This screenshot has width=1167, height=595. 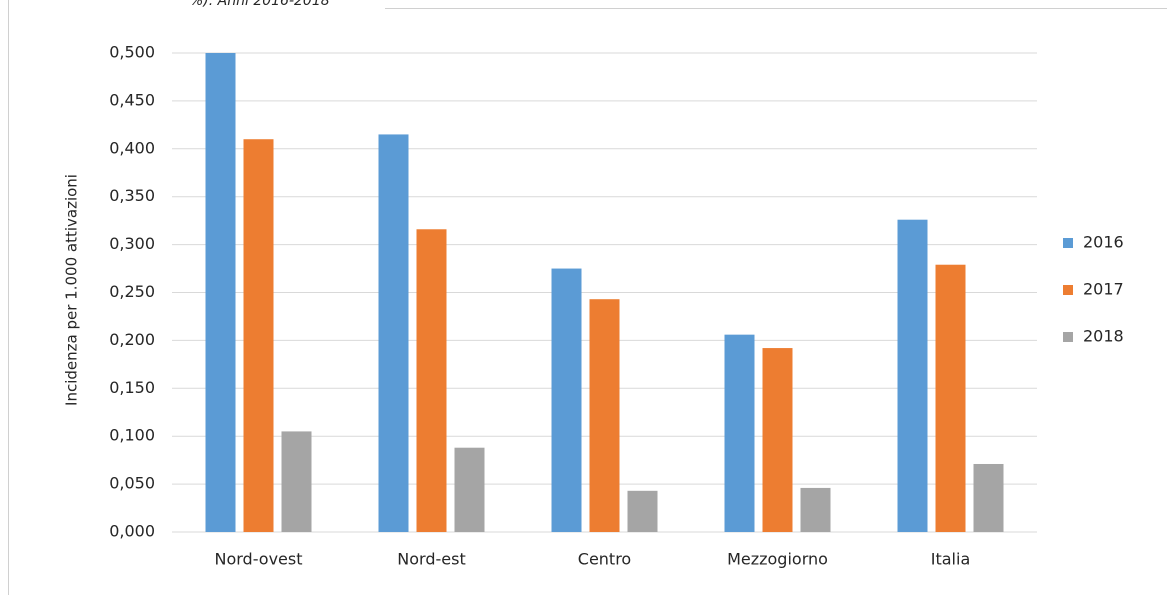 I want to click on x-tick-label: Mezzogiorno, so click(x=777, y=559).